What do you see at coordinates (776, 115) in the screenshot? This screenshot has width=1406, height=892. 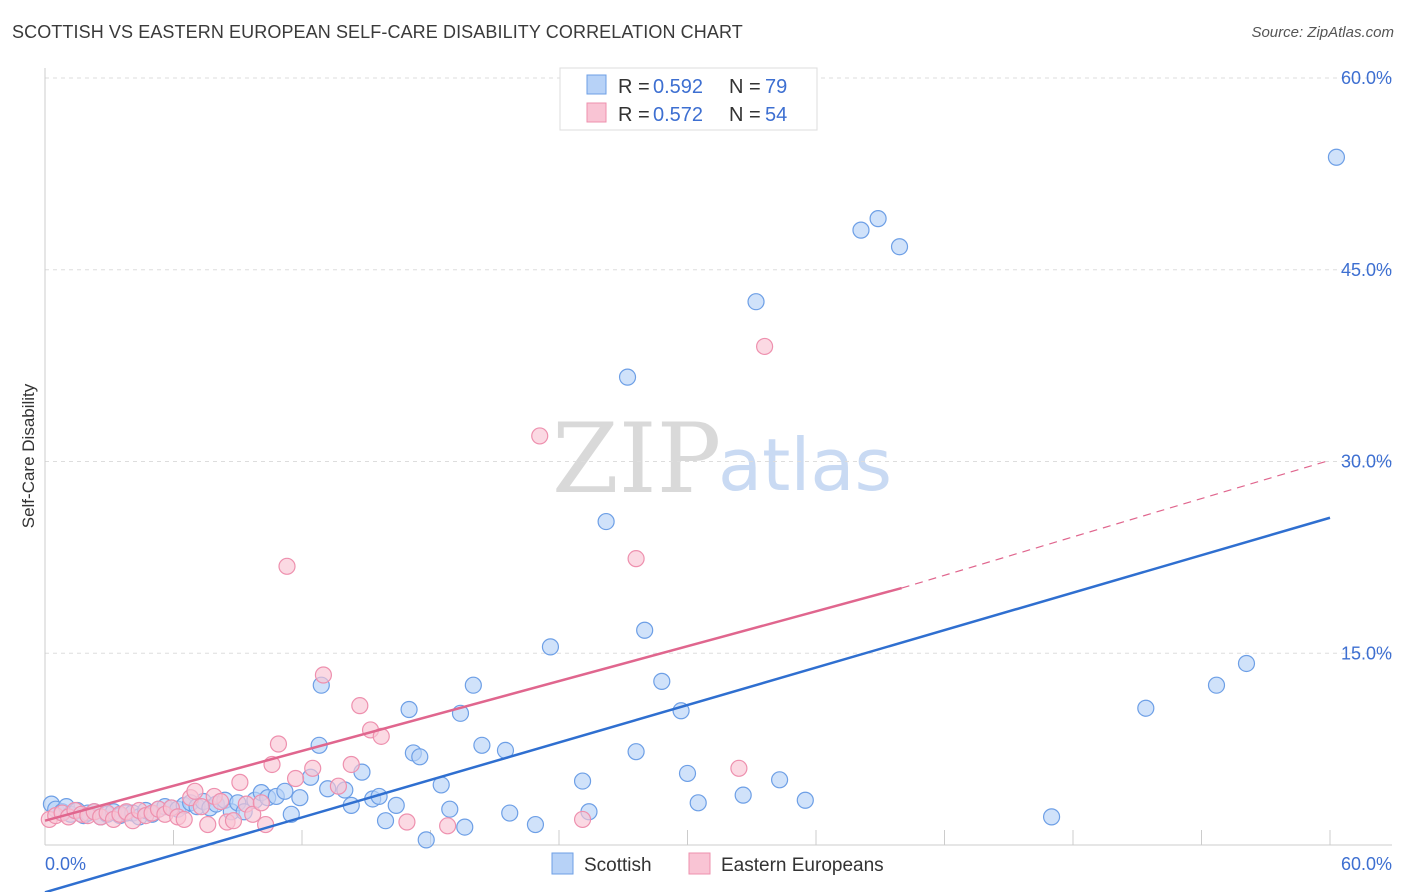 I see `legend-n-value-2: 54` at bounding box center [776, 115].